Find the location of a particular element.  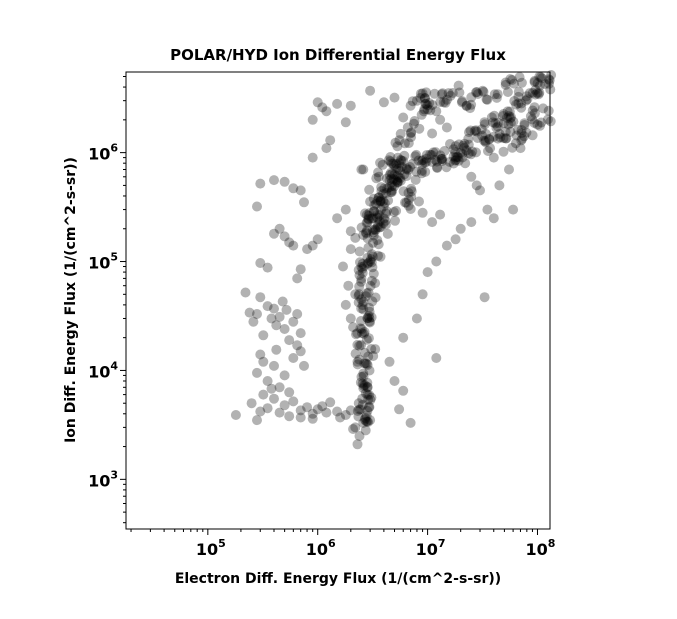

x-tick-label: 108 is located at coordinates (541, 548).